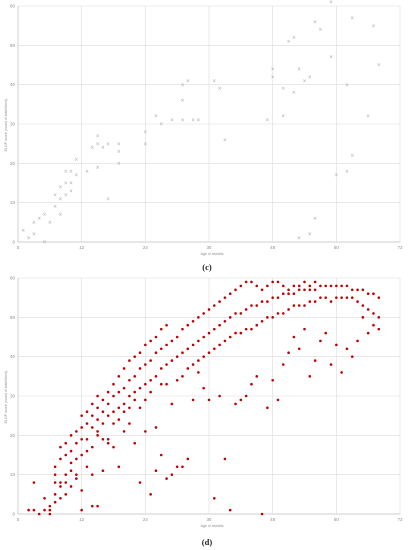 The image size is (414, 550). Describe the element at coordinates (13, 6) in the screenshot. I see `c-y-tick-label: 60` at that location.